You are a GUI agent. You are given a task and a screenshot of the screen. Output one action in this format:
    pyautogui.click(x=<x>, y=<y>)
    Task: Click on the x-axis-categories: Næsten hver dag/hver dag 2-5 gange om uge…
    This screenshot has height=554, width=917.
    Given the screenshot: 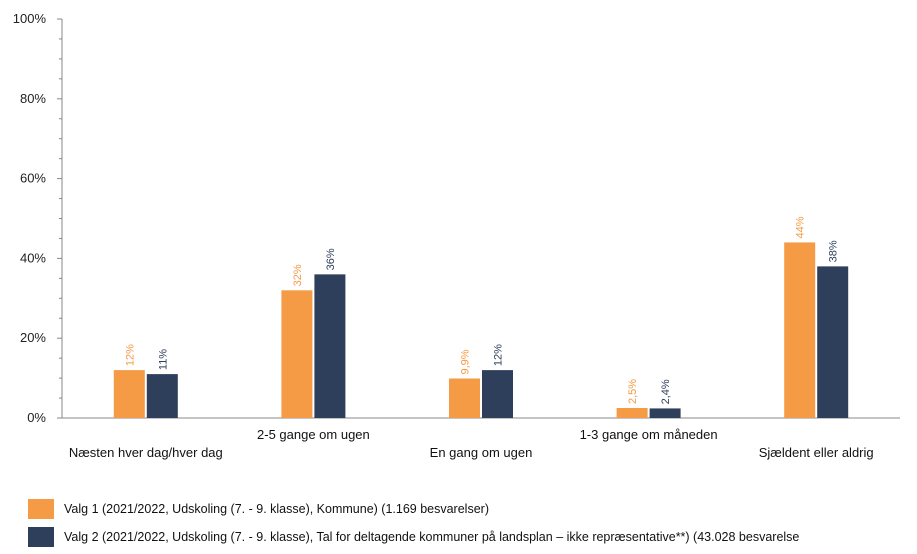 What is the action you would take?
    pyautogui.click(x=471, y=443)
    